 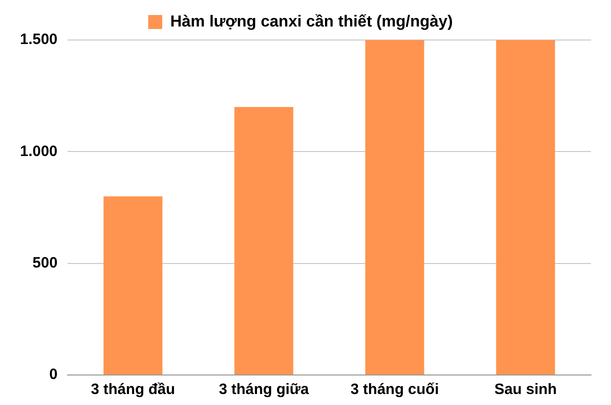 What do you see at coordinates (264, 389) in the screenshot?
I see `x-tick-label: 3 tháng giữa` at bounding box center [264, 389].